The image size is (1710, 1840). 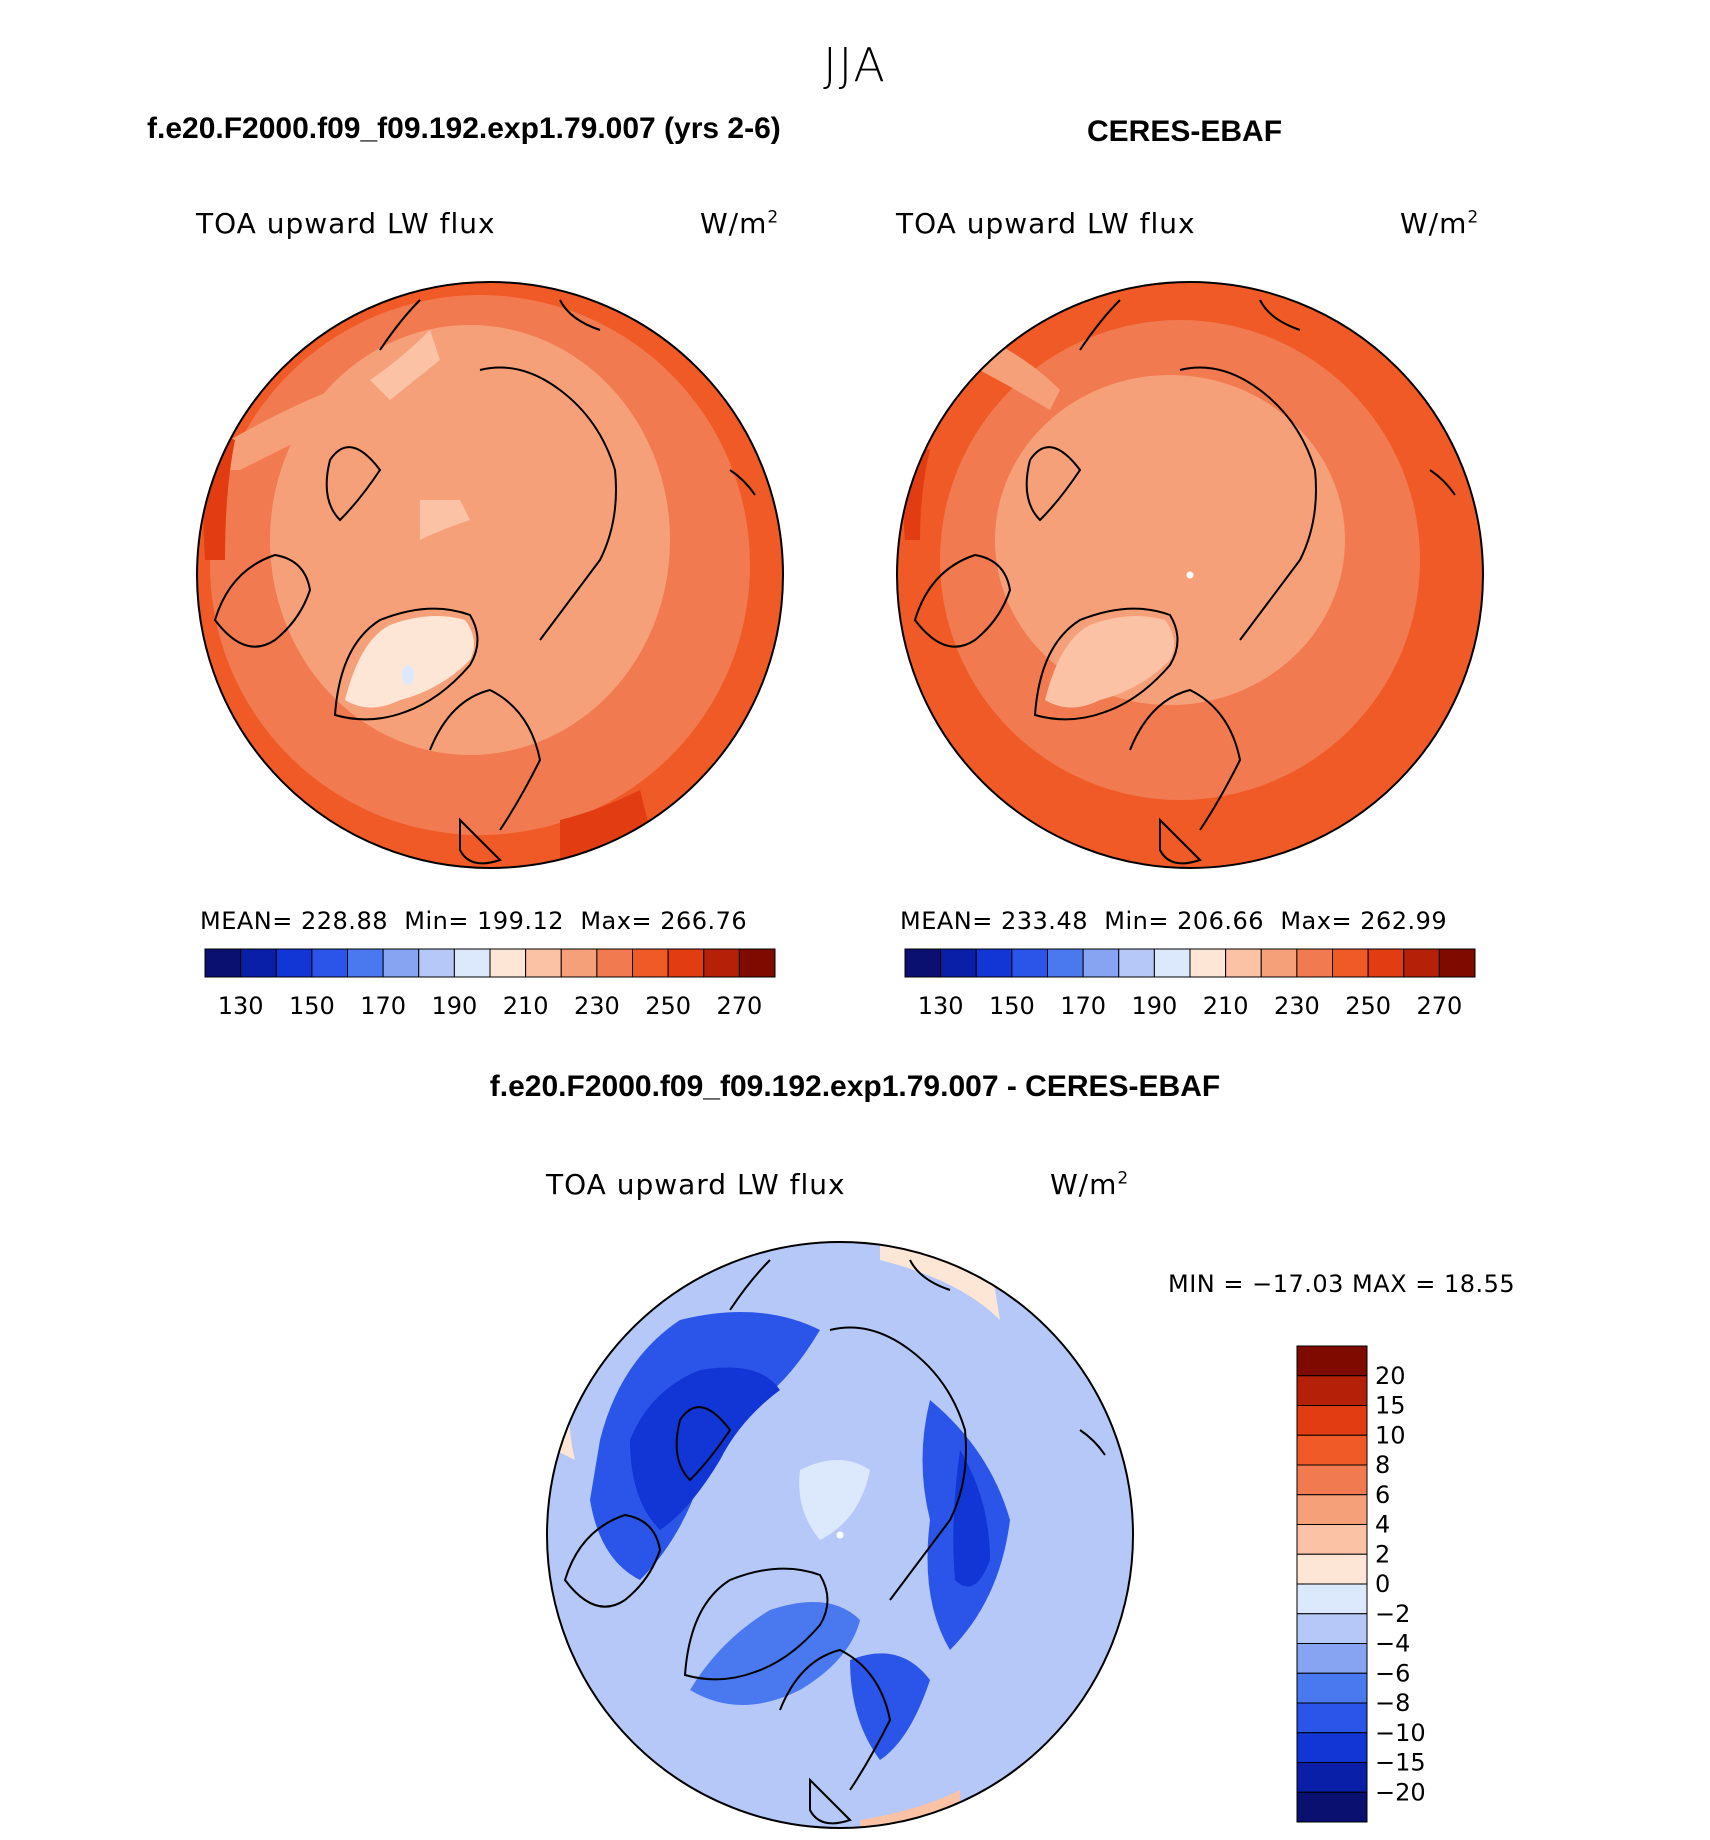 I want to click on obs-colorbar-tick-label: 210, so click(x=1226, y=1006).